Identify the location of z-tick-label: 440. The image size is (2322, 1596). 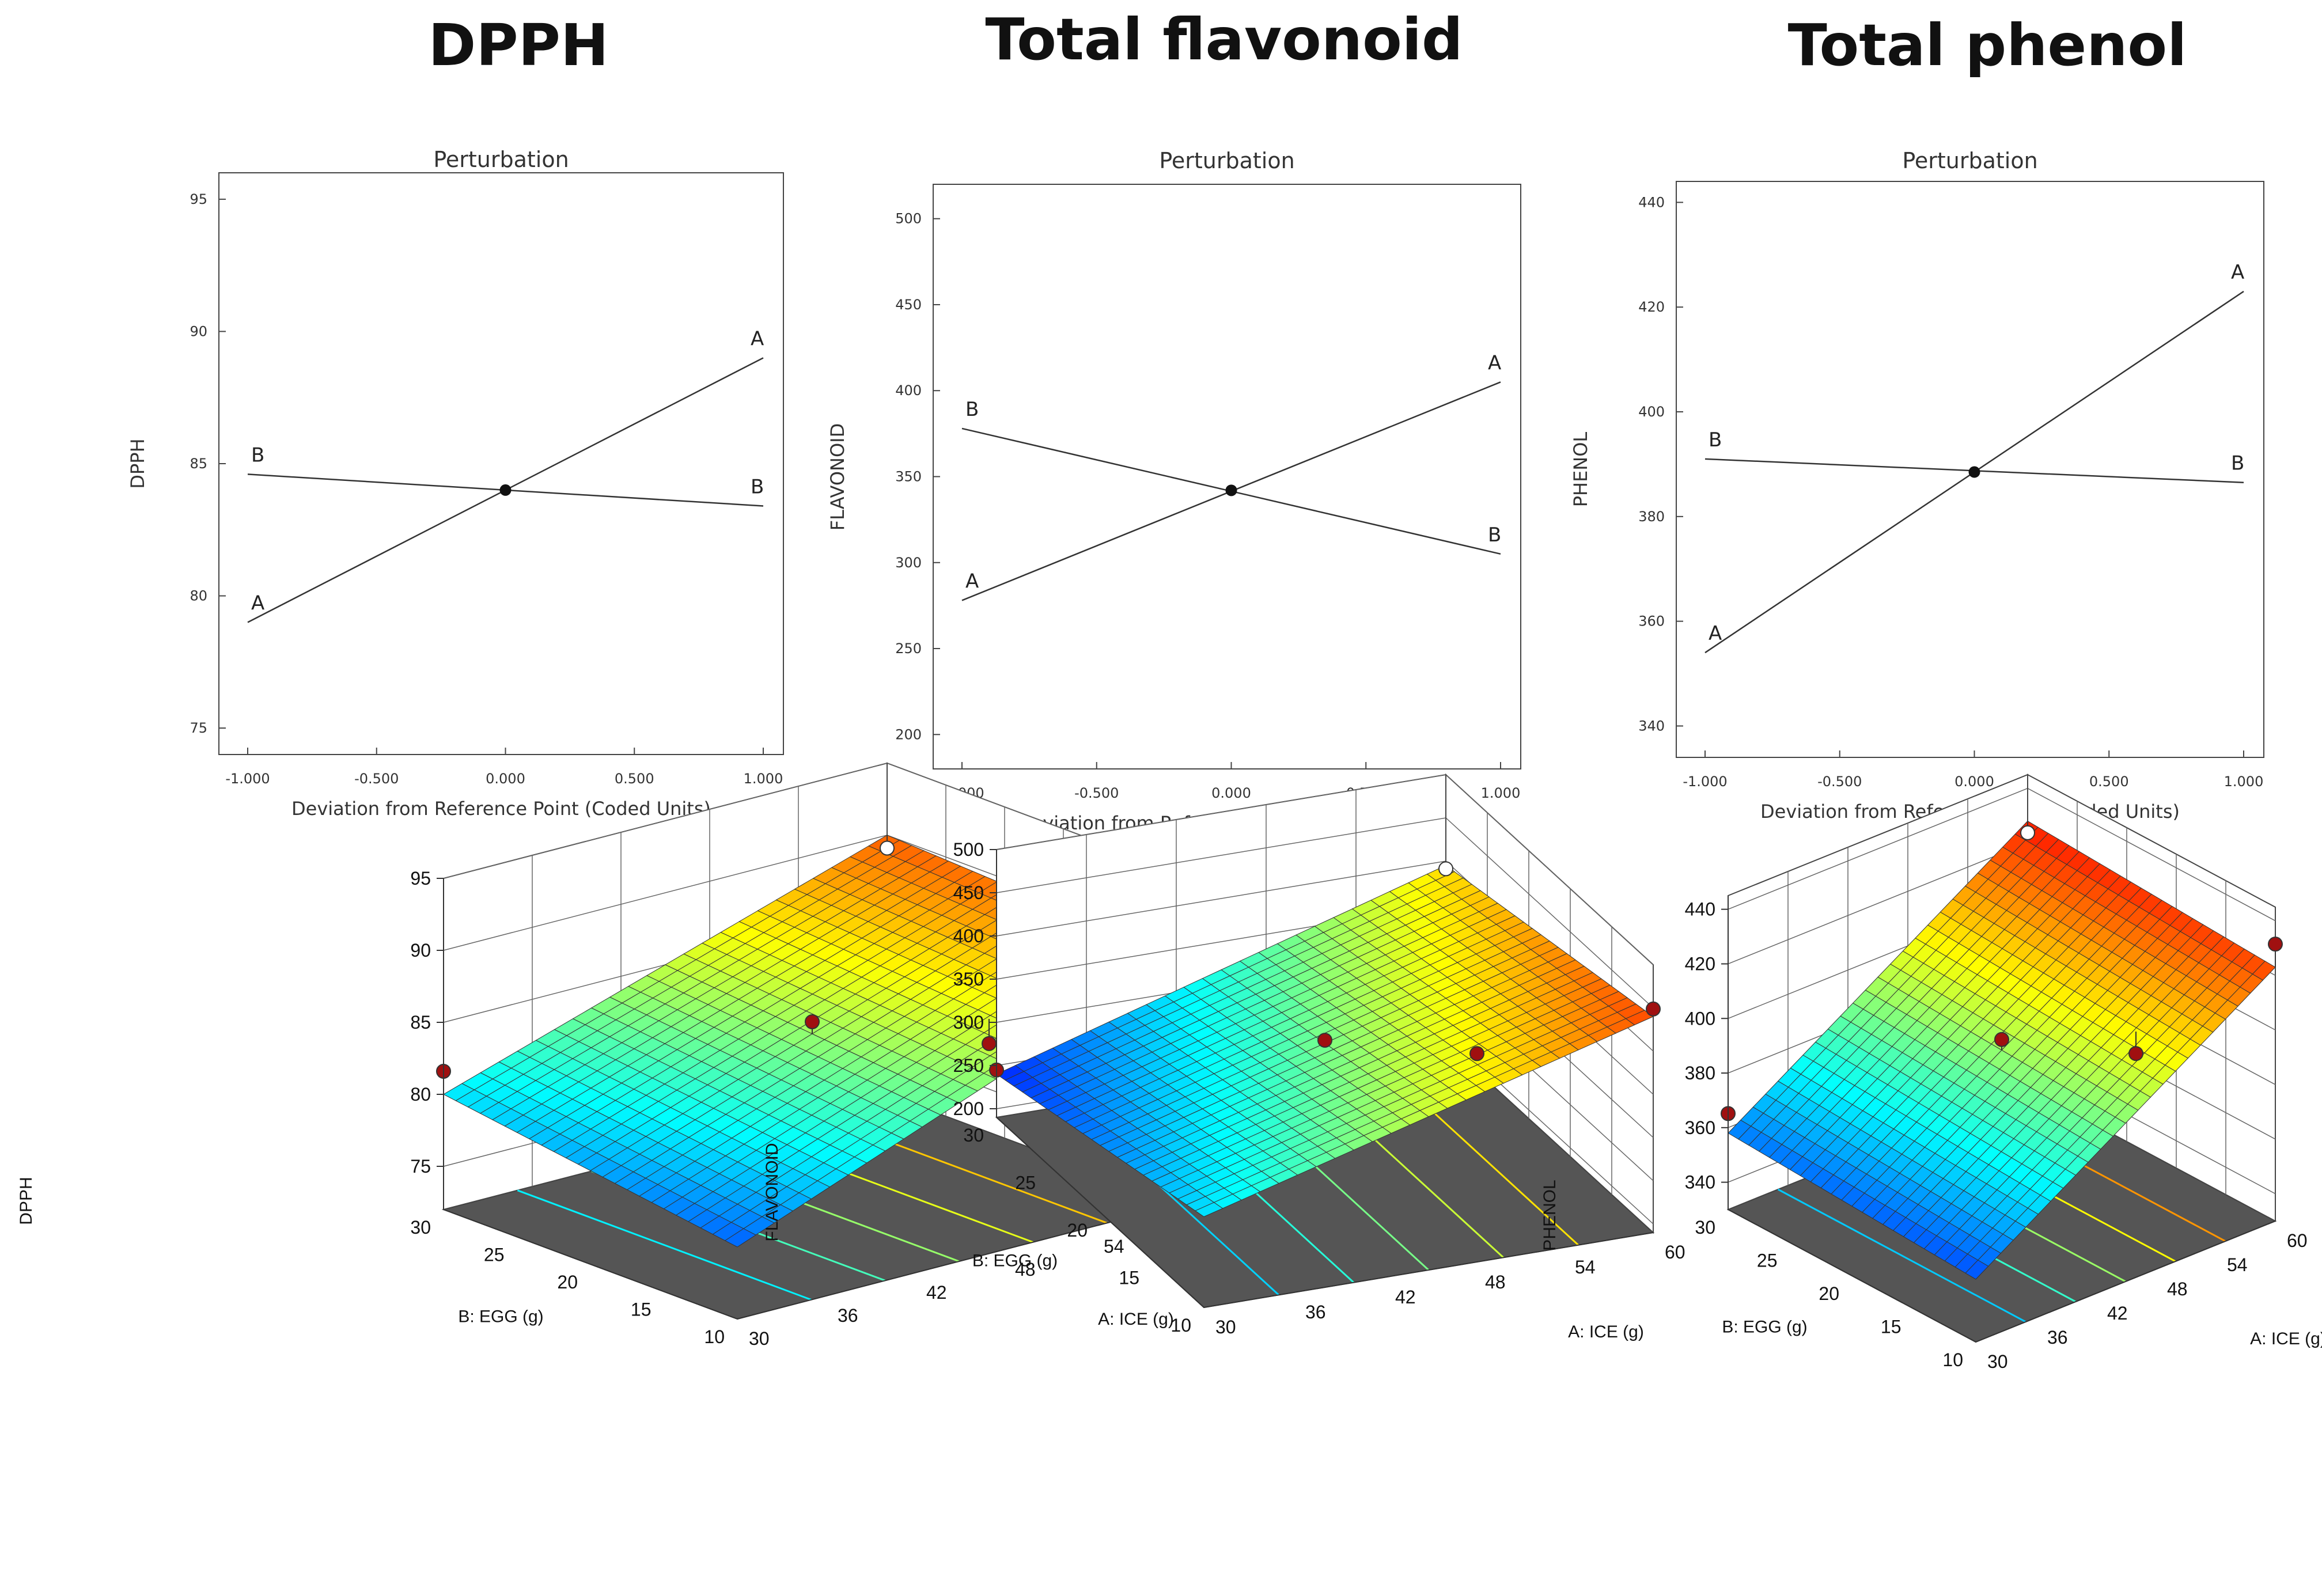
(1700, 909).